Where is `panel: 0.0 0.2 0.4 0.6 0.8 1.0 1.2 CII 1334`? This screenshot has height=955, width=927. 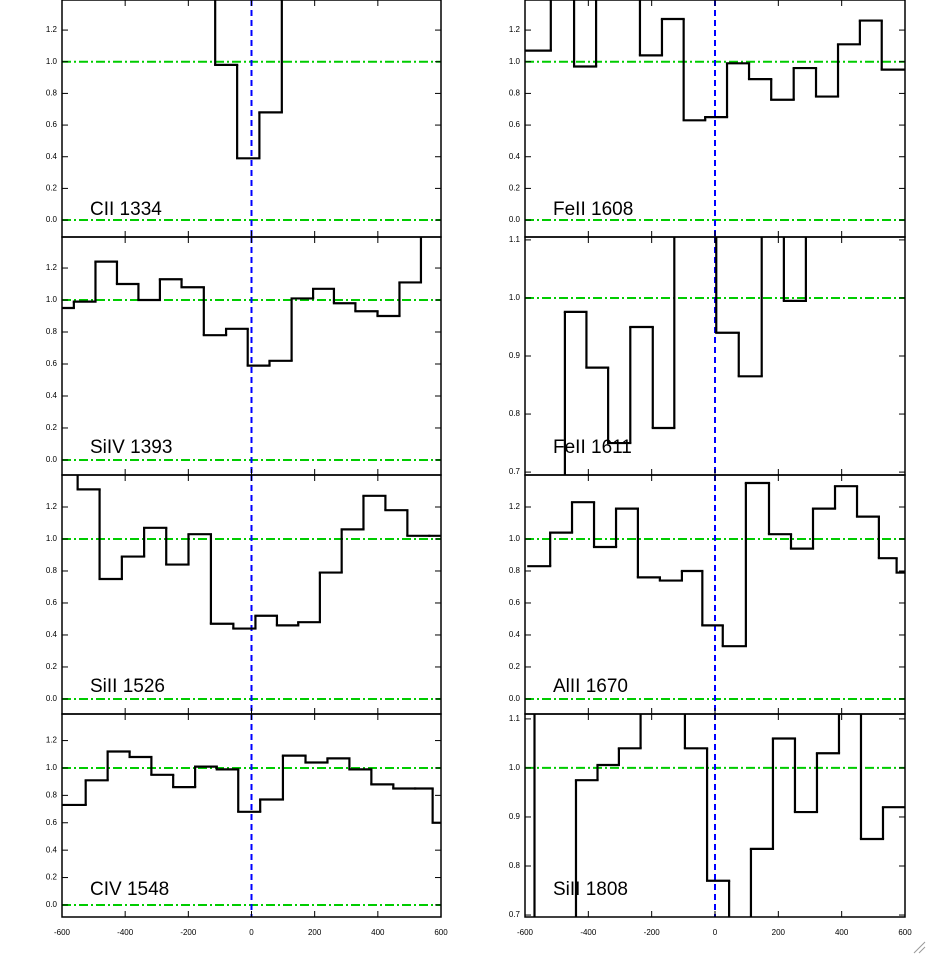 panel: 0.0 0.2 0.4 0.6 0.8 1.0 1.2 CII 1334 is located at coordinates (244, 119).